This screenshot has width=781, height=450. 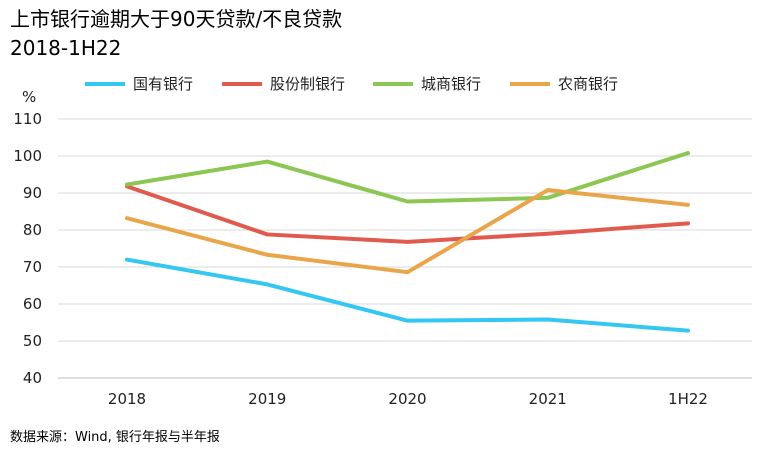 What do you see at coordinates (32, 267) in the screenshot?
I see `y-tick-label: 70` at bounding box center [32, 267].